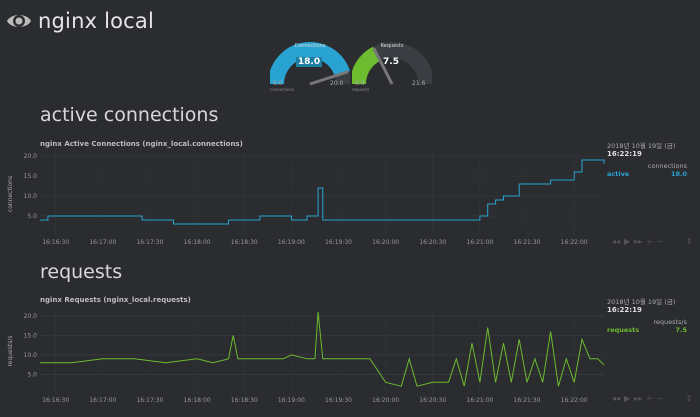  Describe the element at coordinates (392, 46) in the screenshot. I see `gauge-label: Requests` at that location.